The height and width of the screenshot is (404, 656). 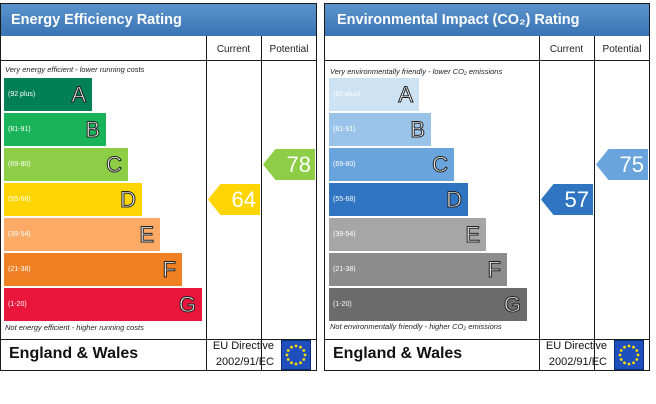 What do you see at coordinates (631, 164) in the screenshot?
I see `potential-rating-value: 75` at bounding box center [631, 164].